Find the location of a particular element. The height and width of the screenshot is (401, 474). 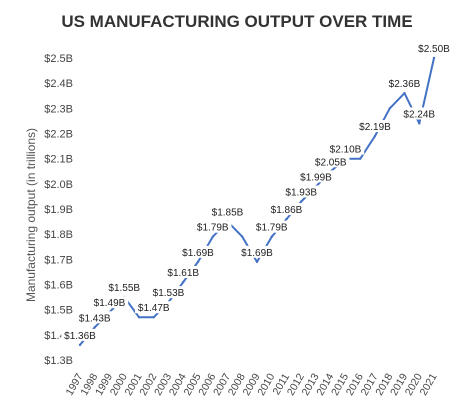

y-tick-label: $1.9B is located at coordinates (58, 210).